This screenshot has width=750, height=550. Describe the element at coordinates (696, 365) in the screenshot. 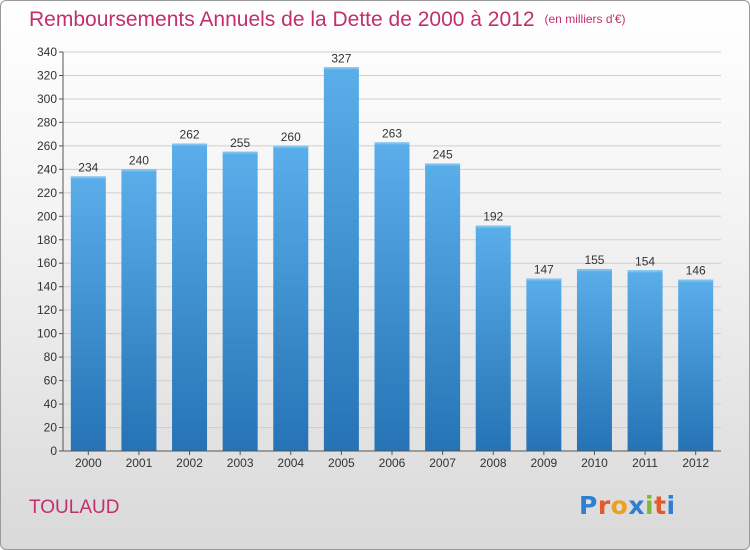

I see `bar-2012` at that location.